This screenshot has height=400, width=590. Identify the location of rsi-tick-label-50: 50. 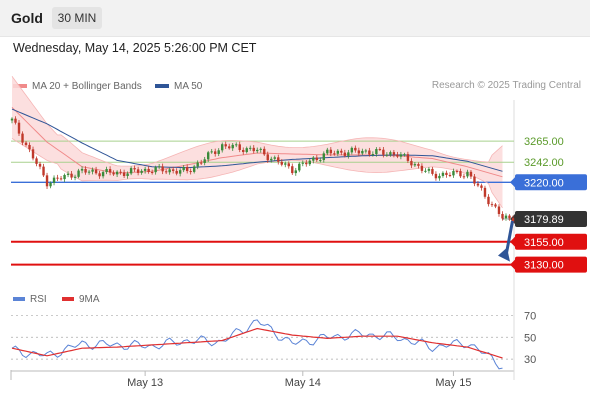
(530, 338).